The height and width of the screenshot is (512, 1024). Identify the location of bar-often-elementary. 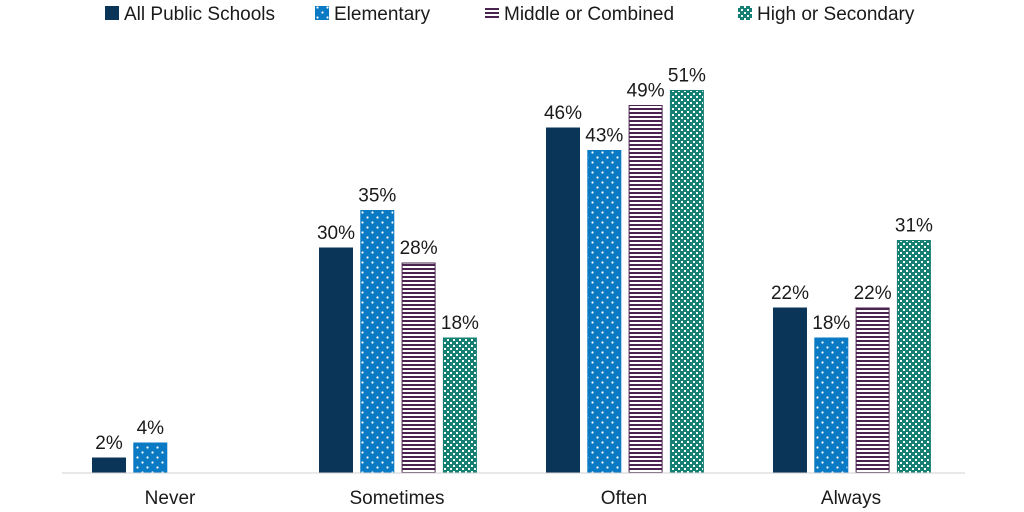
(604, 312).